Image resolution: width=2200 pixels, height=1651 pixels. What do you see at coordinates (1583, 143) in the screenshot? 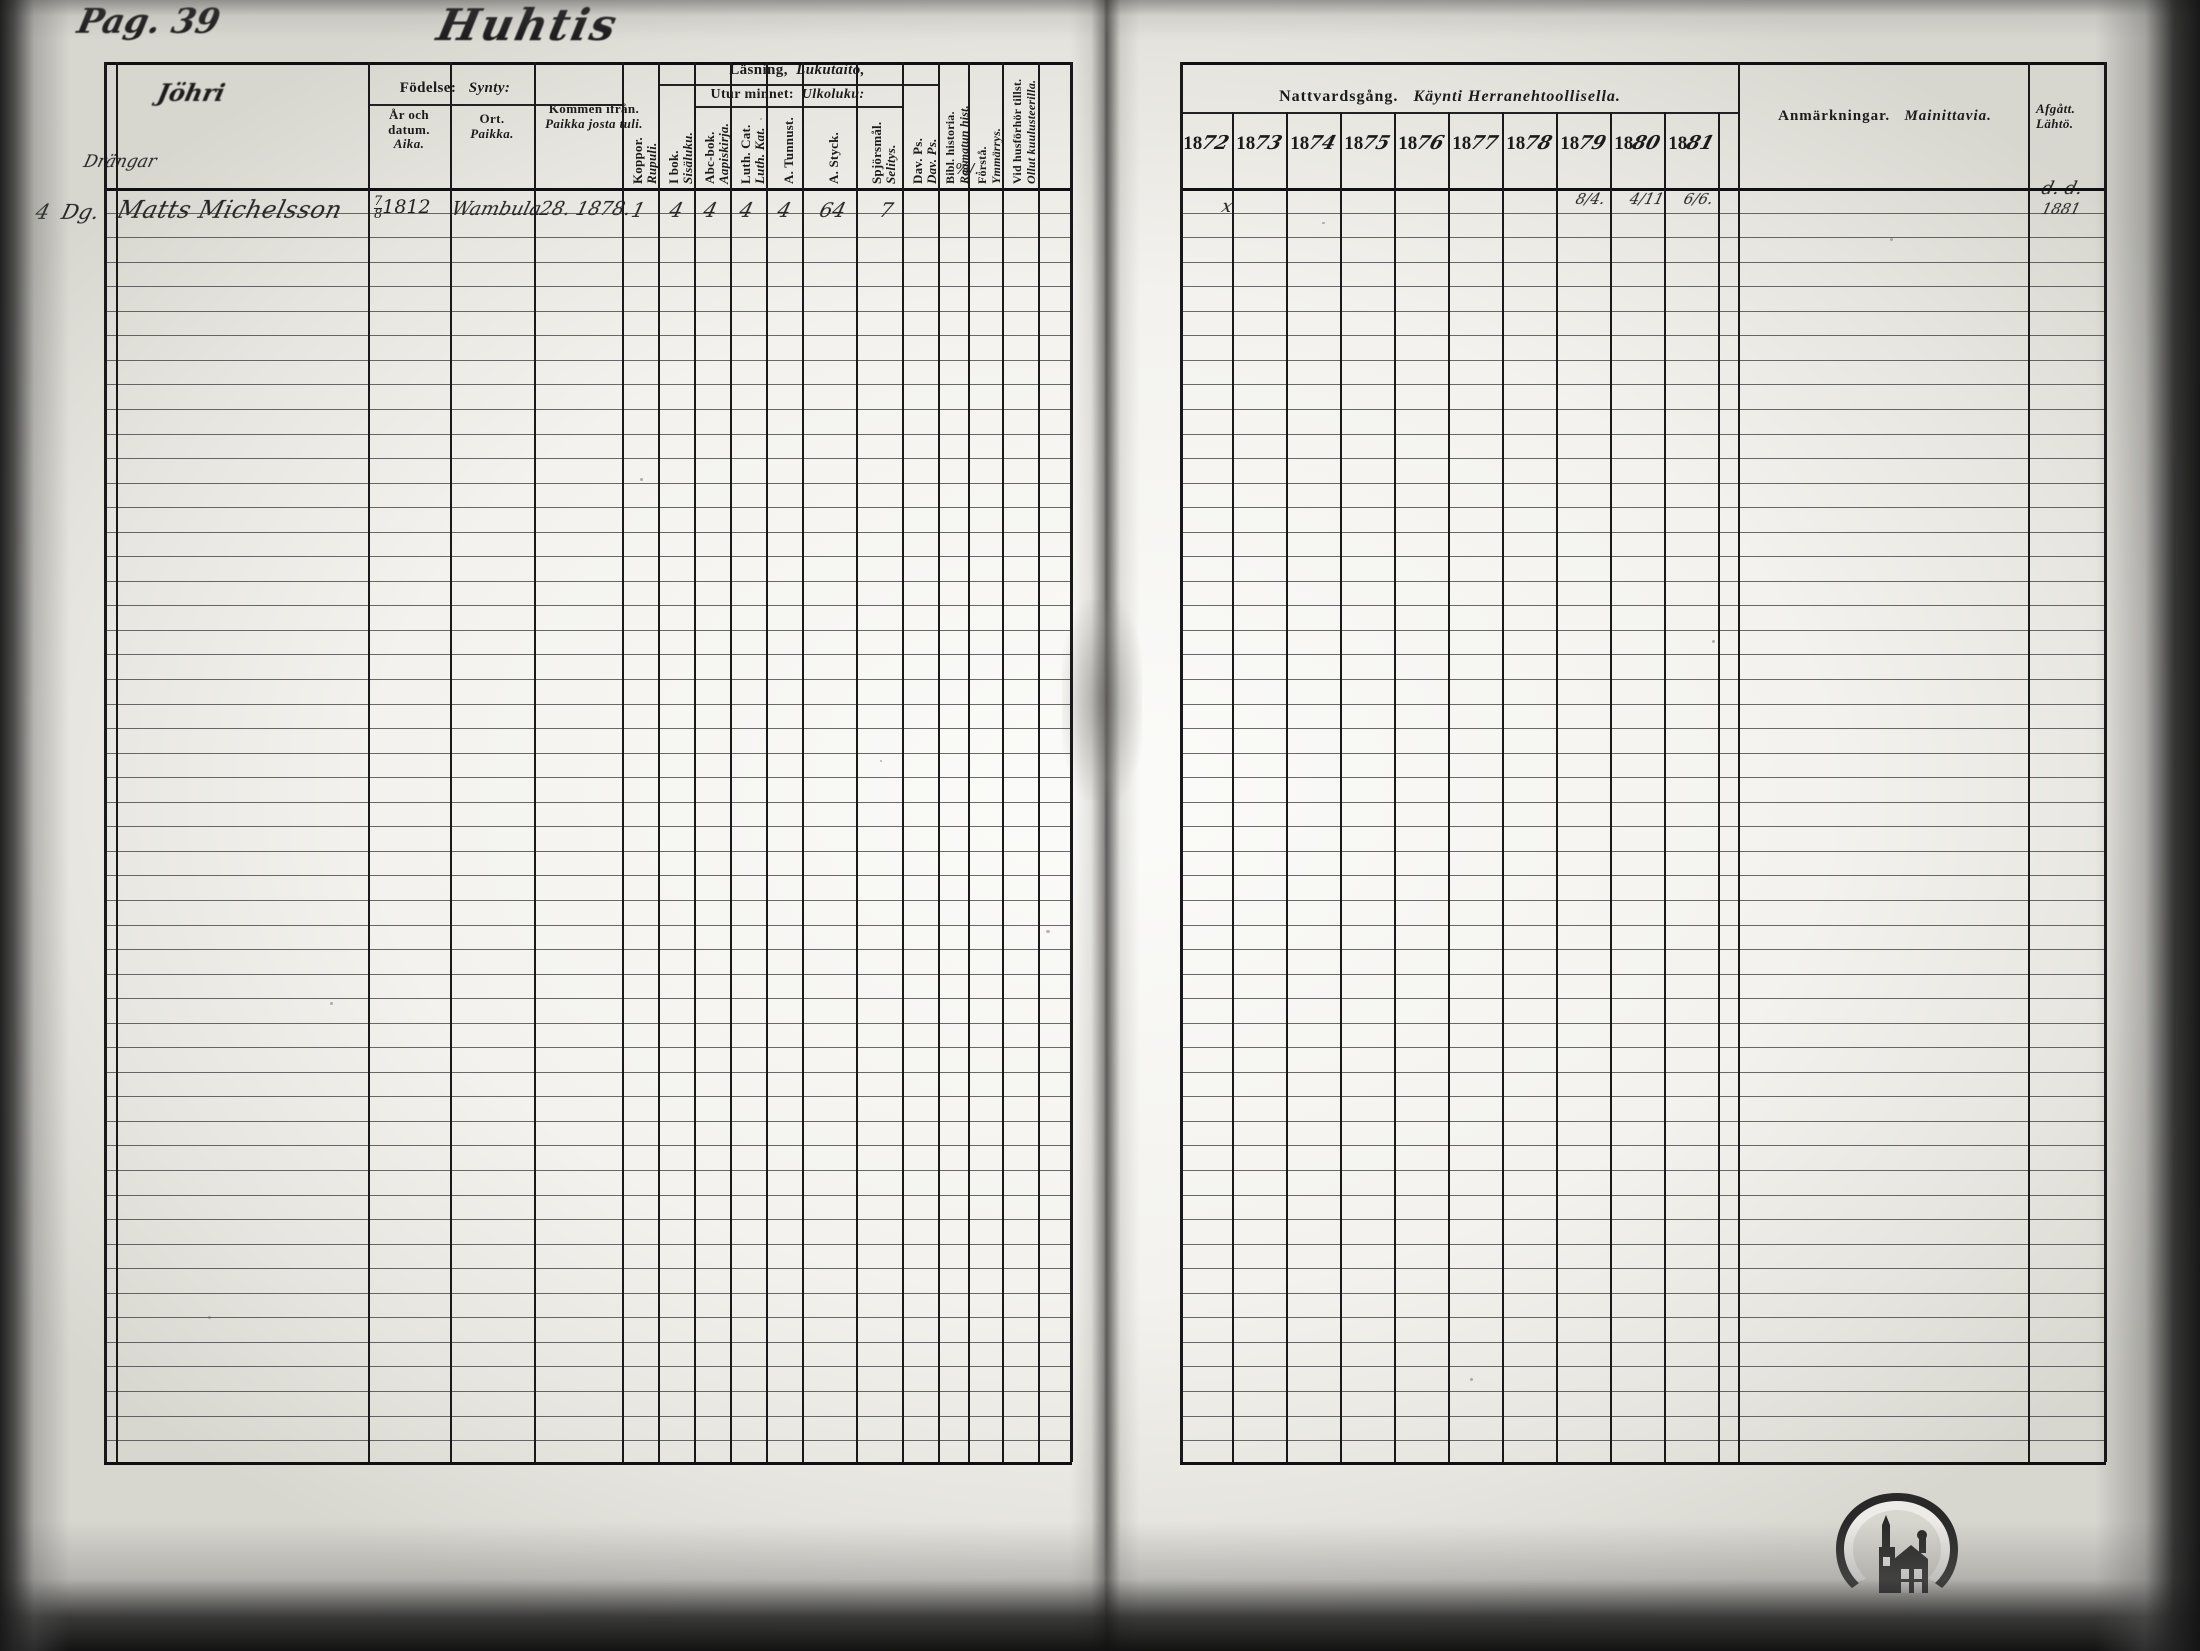
I see `year-column-header: 1879` at bounding box center [1583, 143].